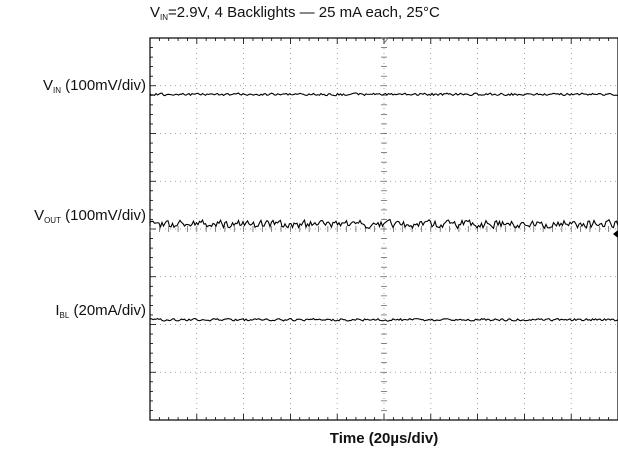  Describe the element at coordinates (90, 216) in the screenshot. I see `series-label-vout: VOUT (100mV/div)` at that location.